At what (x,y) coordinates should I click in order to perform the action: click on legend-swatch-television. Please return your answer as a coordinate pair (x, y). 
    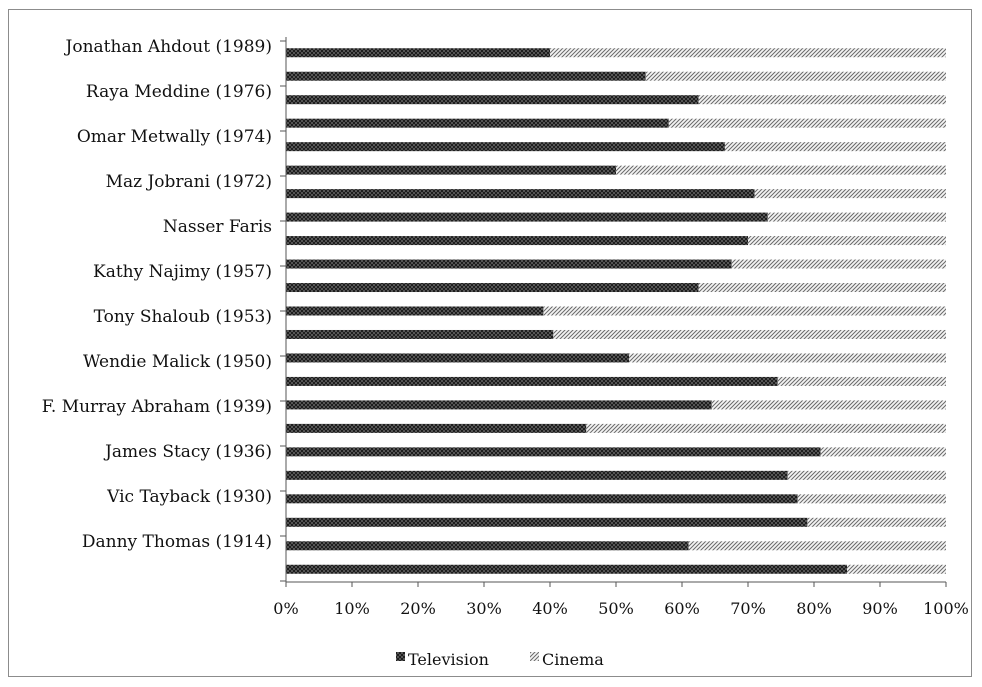
    Looking at the image, I should click on (400, 656).